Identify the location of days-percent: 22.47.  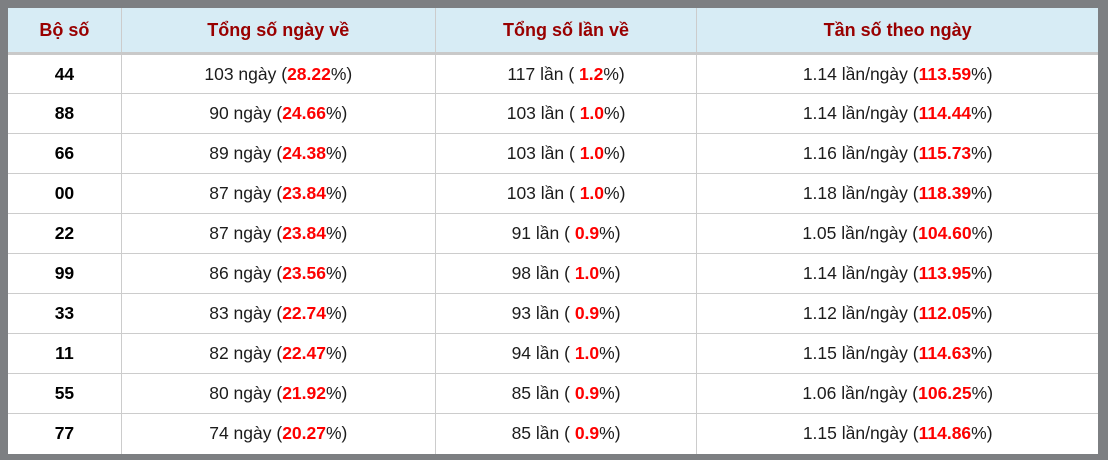
(304, 353).